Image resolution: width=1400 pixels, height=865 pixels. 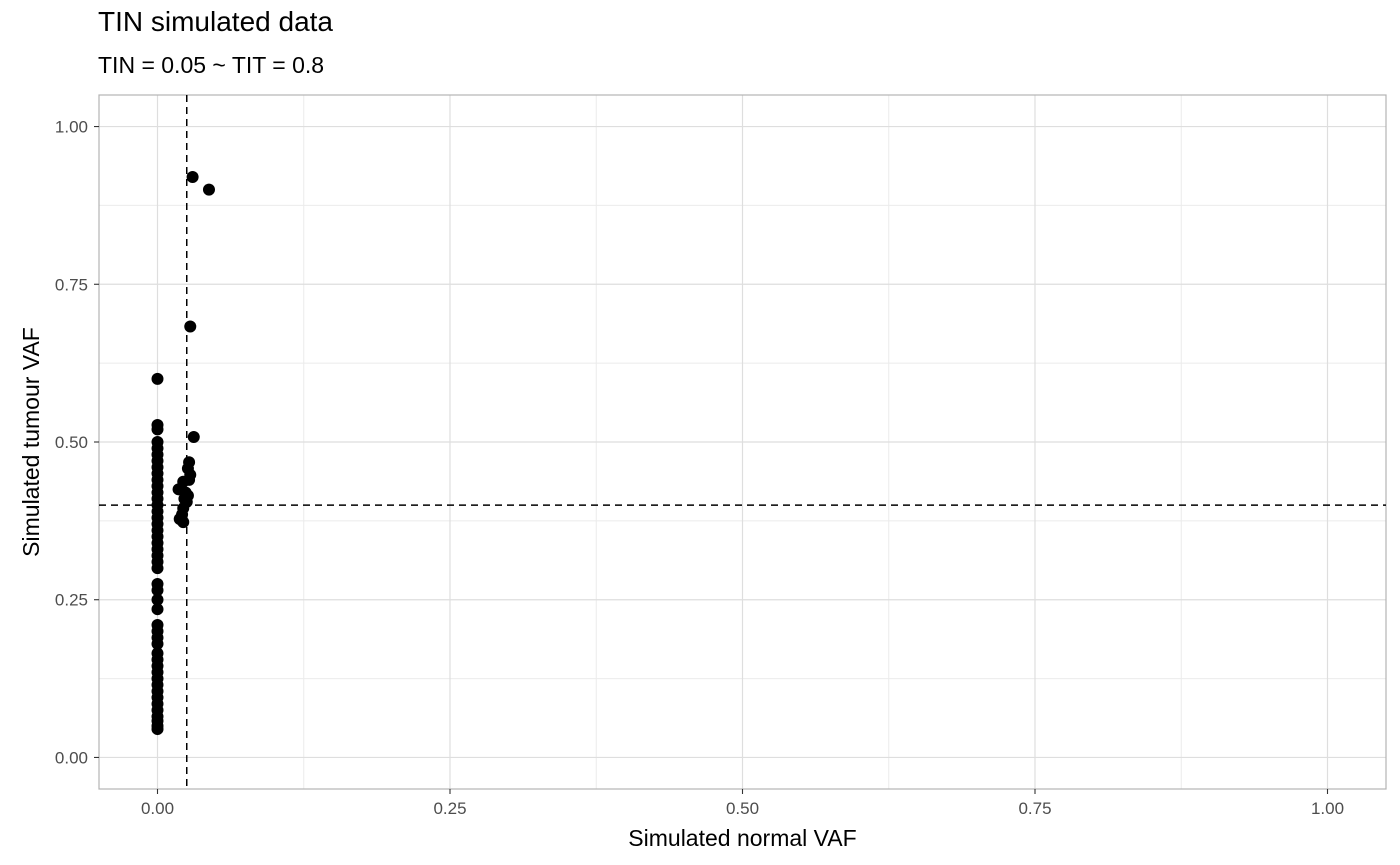 I want to click on x-tick-label: 0.75, so click(x=1034, y=808).